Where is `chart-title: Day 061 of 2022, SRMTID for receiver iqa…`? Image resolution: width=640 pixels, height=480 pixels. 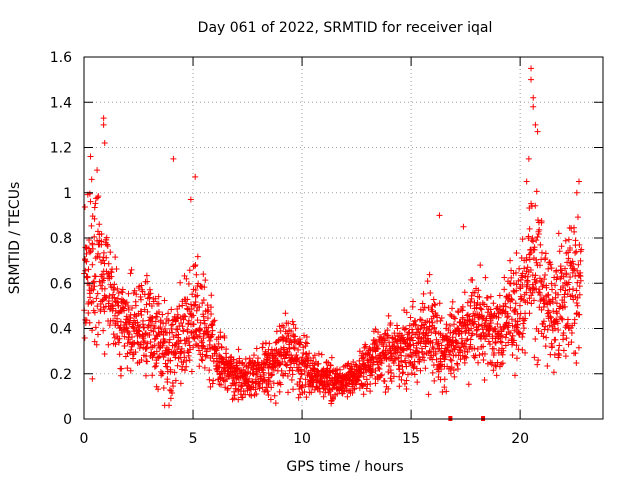 chart-title: Day 061 of 2022, SRMTID for receiver iqa… is located at coordinates (345, 28).